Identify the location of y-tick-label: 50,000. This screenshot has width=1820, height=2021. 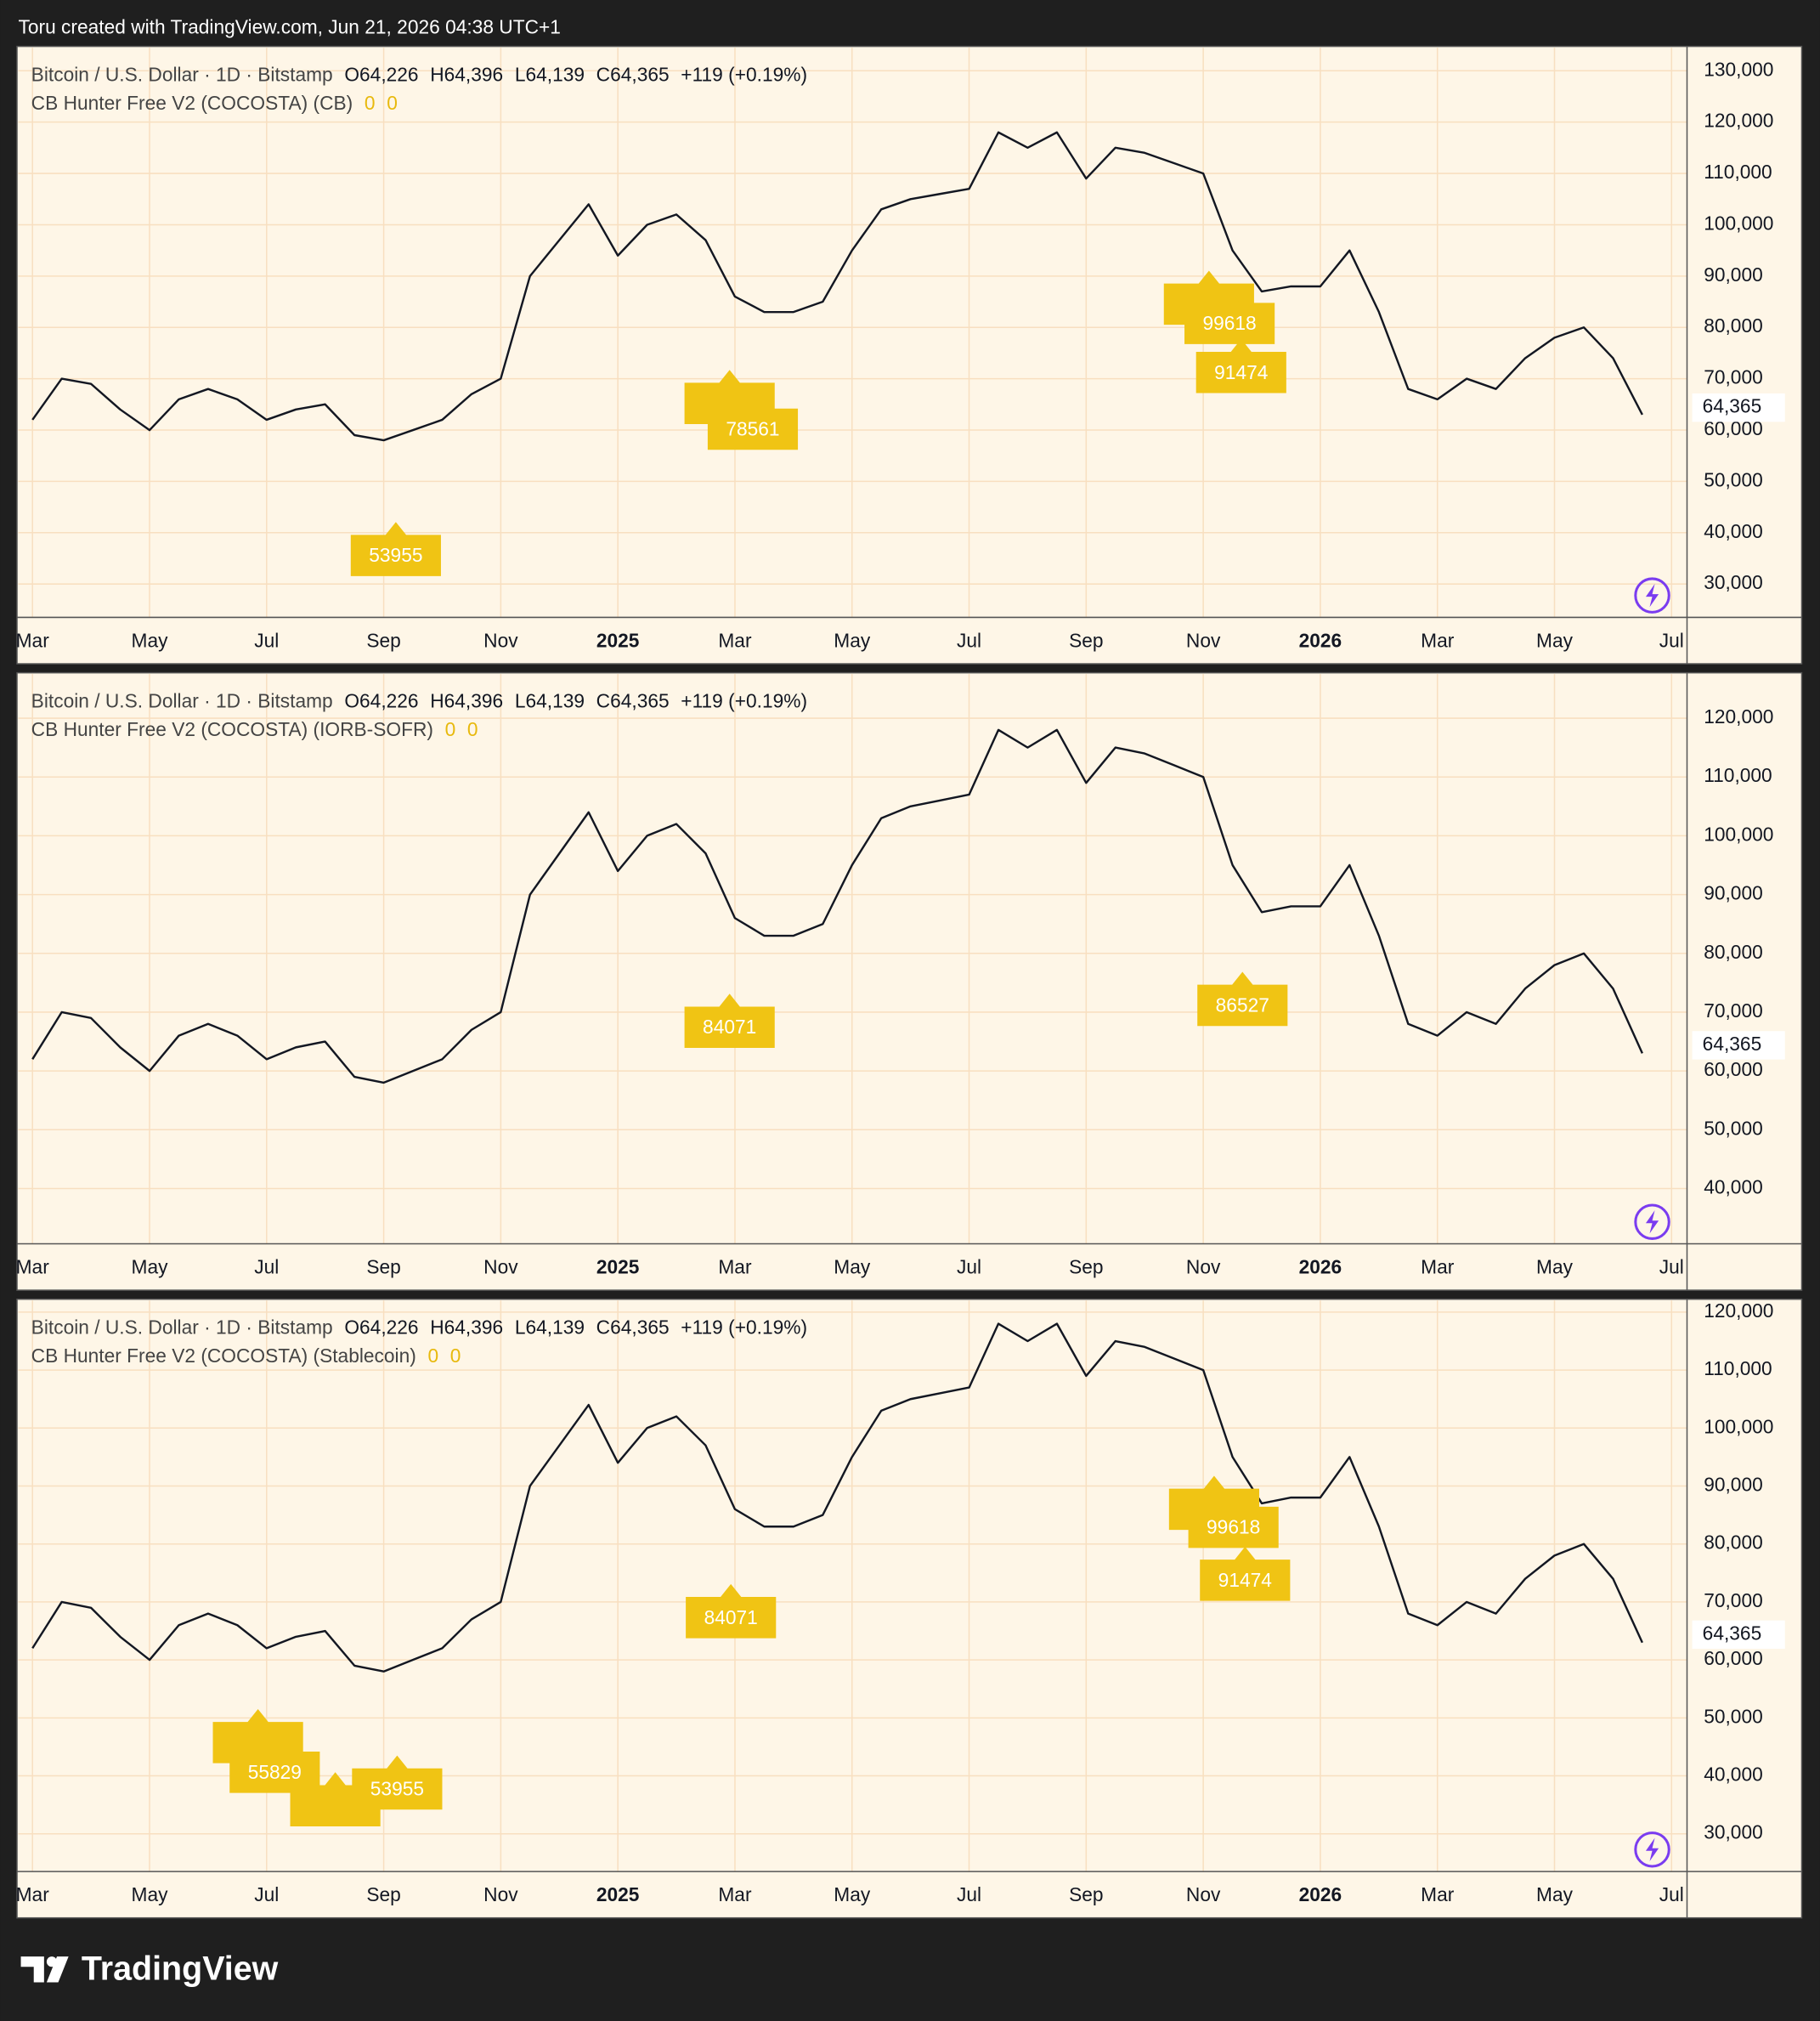
(1733, 479).